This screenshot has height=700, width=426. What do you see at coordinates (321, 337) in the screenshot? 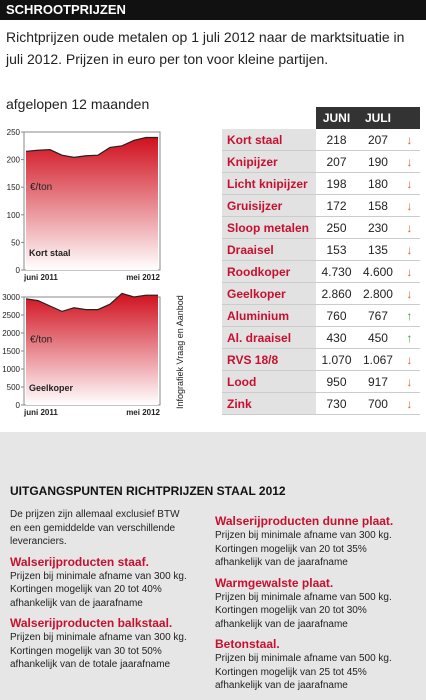
I see `table-row: Al. draaisel 430 450 ↑` at bounding box center [321, 337].